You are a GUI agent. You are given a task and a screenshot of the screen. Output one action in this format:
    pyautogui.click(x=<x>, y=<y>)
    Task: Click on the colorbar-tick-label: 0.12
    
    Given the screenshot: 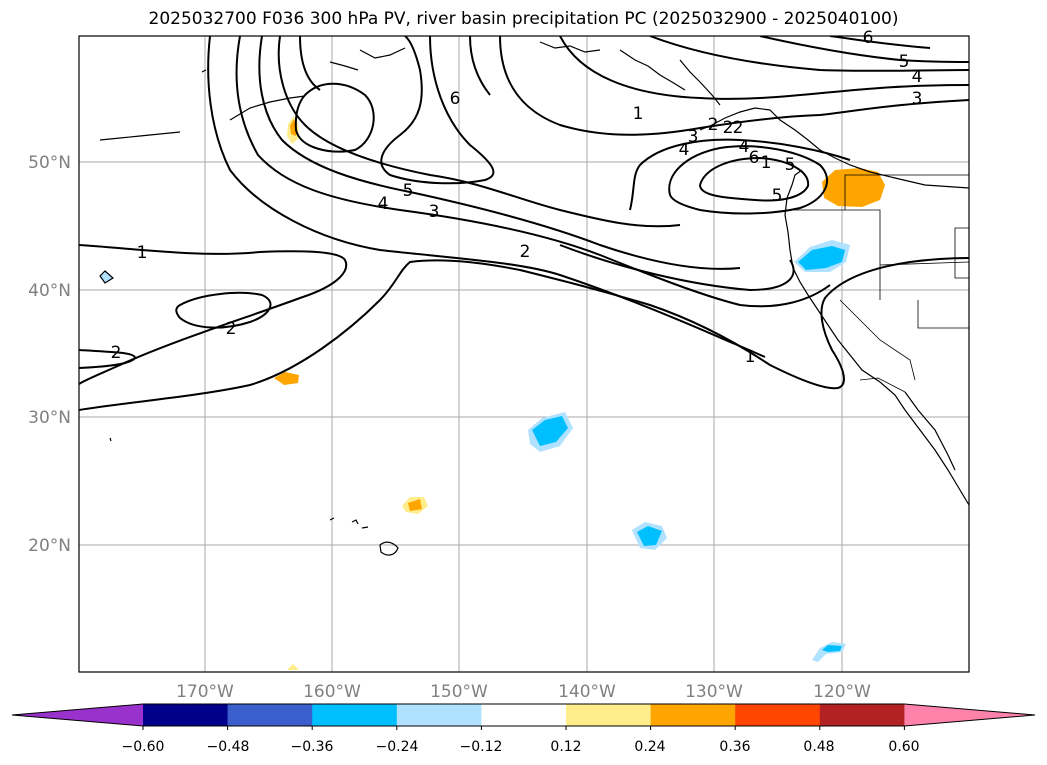 What is the action you would take?
    pyautogui.click(x=565, y=747)
    